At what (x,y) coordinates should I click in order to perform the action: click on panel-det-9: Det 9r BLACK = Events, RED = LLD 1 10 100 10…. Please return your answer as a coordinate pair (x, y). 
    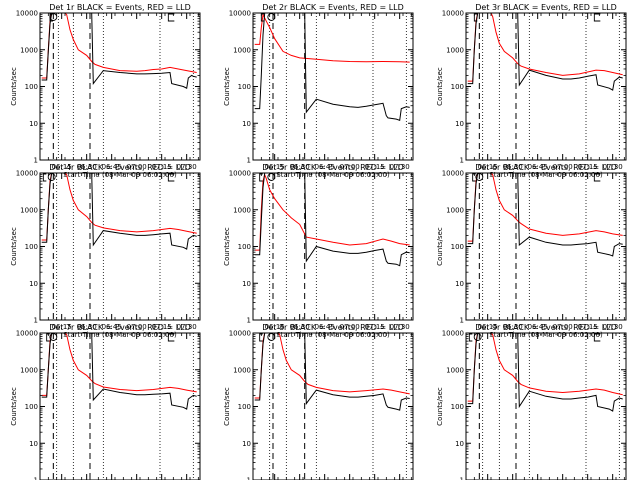
    Looking at the image, I should click on (531, 401).